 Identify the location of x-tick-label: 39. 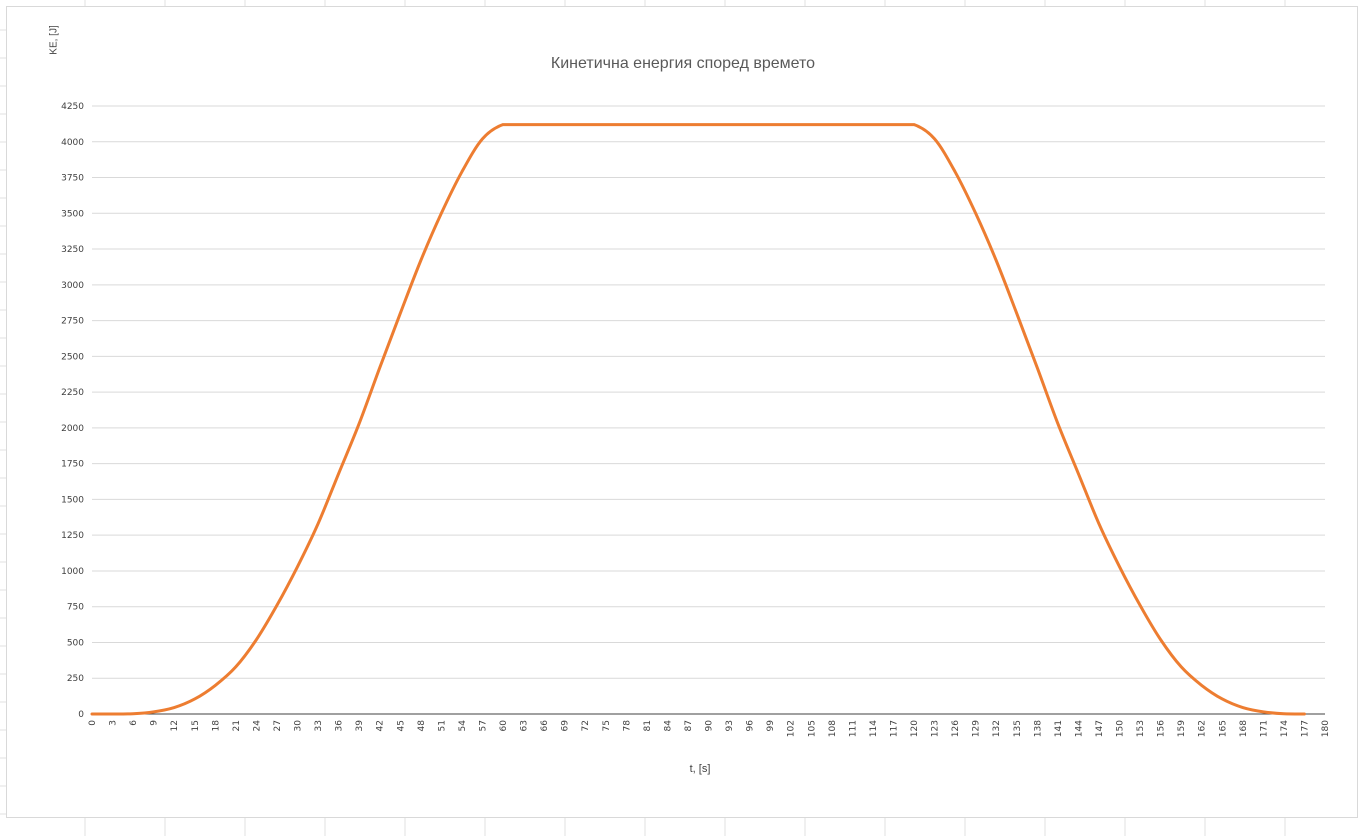
(360, 726).